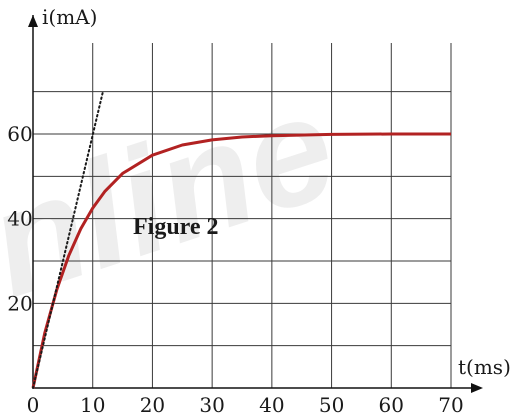  I want to click on x-tick-label: 70, so click(450, 404).